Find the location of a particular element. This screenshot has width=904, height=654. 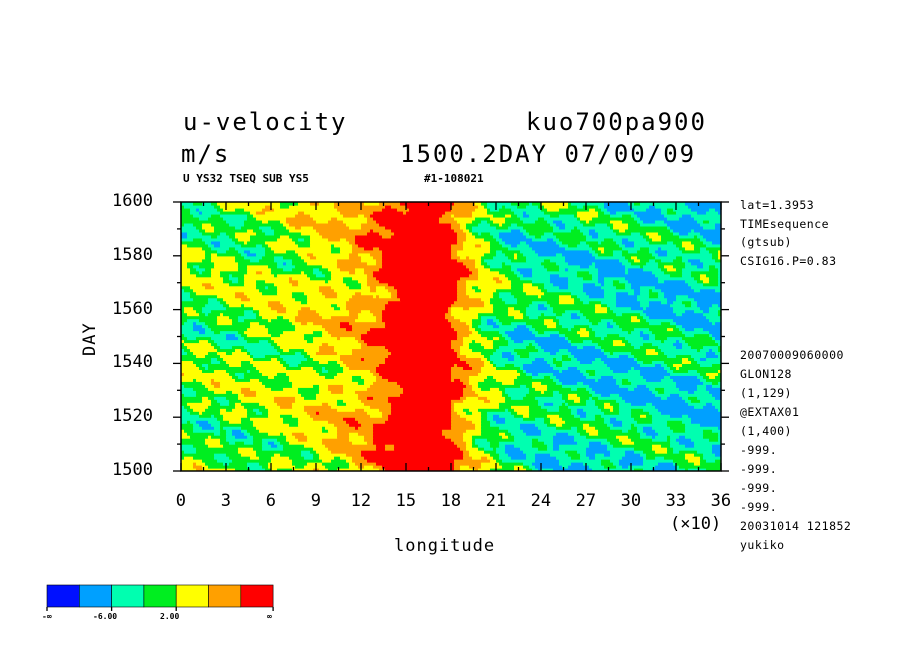

y-tick-label: 1500 is located at coordinates (132, 470).